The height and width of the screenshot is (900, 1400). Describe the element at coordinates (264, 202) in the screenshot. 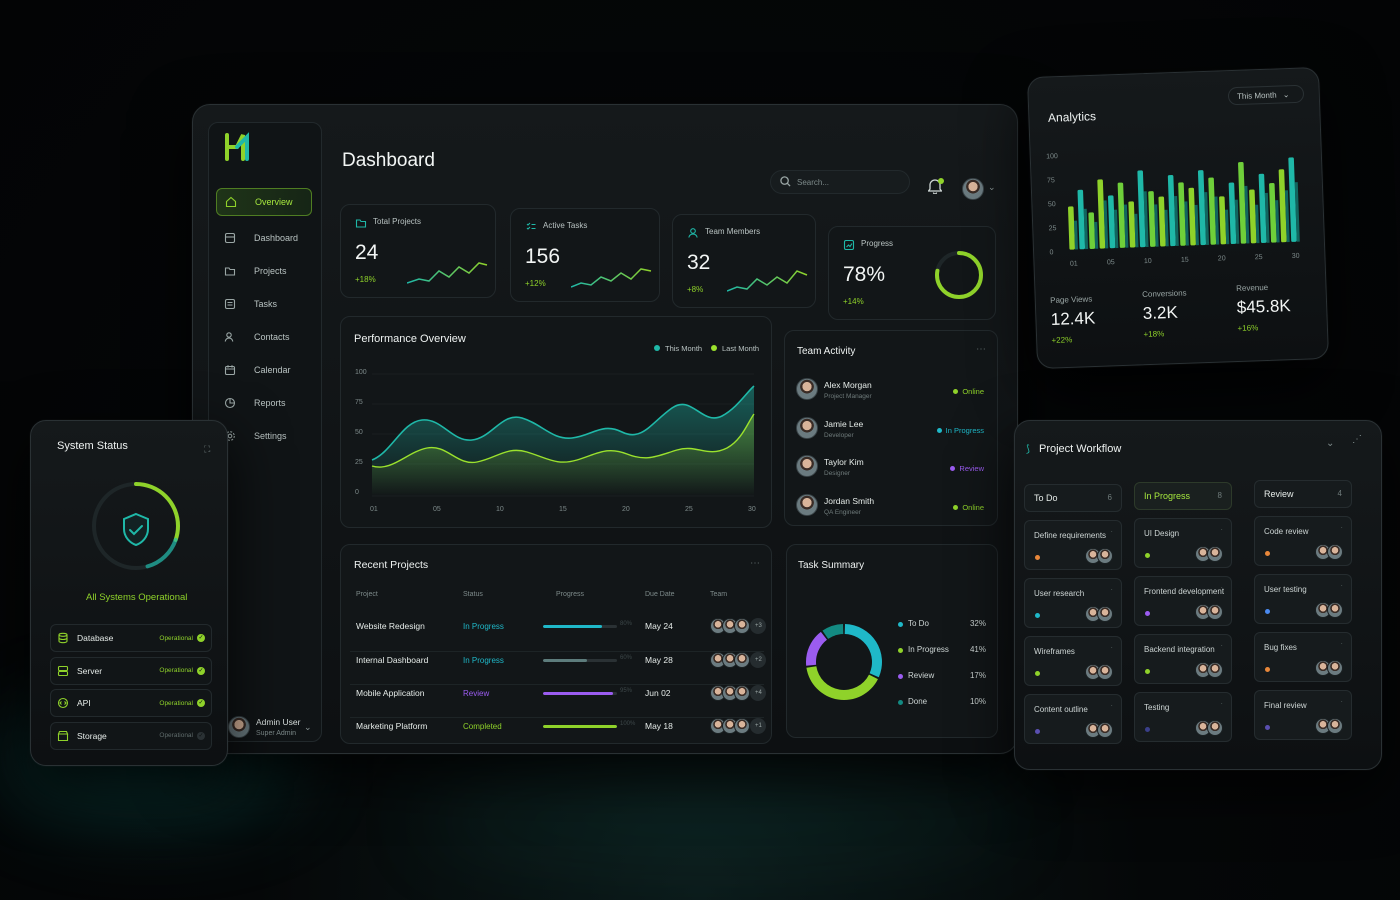

I see `sidebar-item-overview: Overview` at that location.